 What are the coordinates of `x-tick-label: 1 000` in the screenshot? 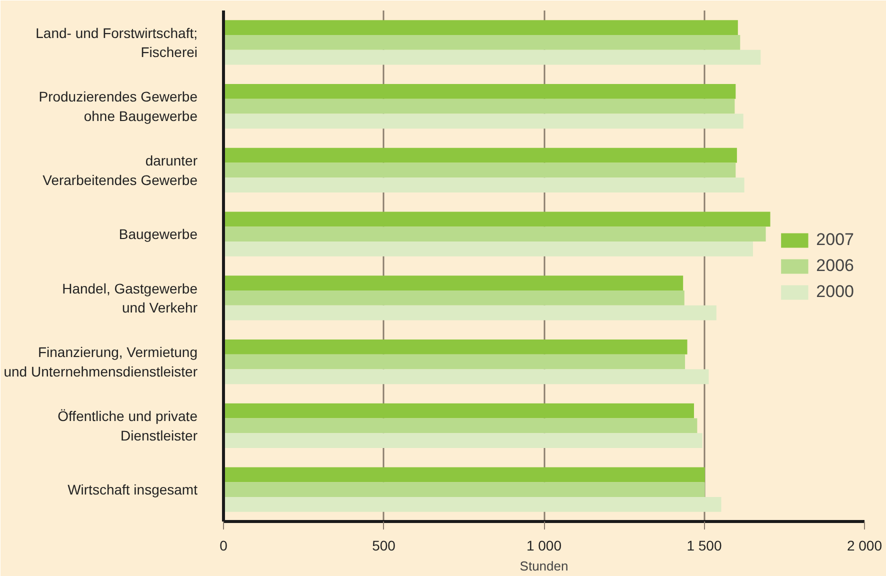 It's located at (544, 546).